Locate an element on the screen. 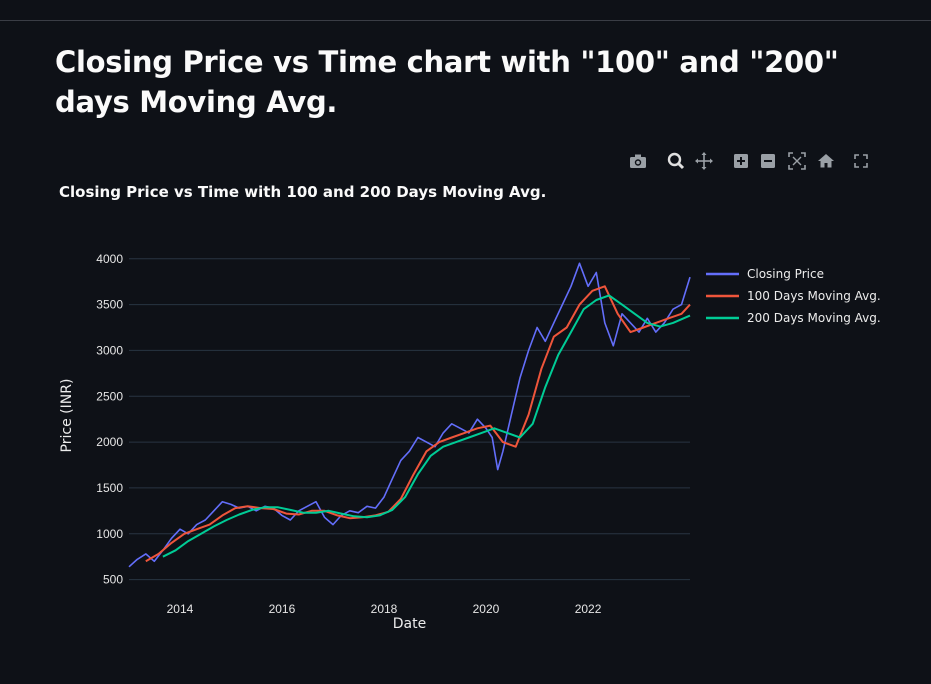 This screenshot has height=684, width=931. y-tick-label: 2500 is located at coordinates (109, 396).